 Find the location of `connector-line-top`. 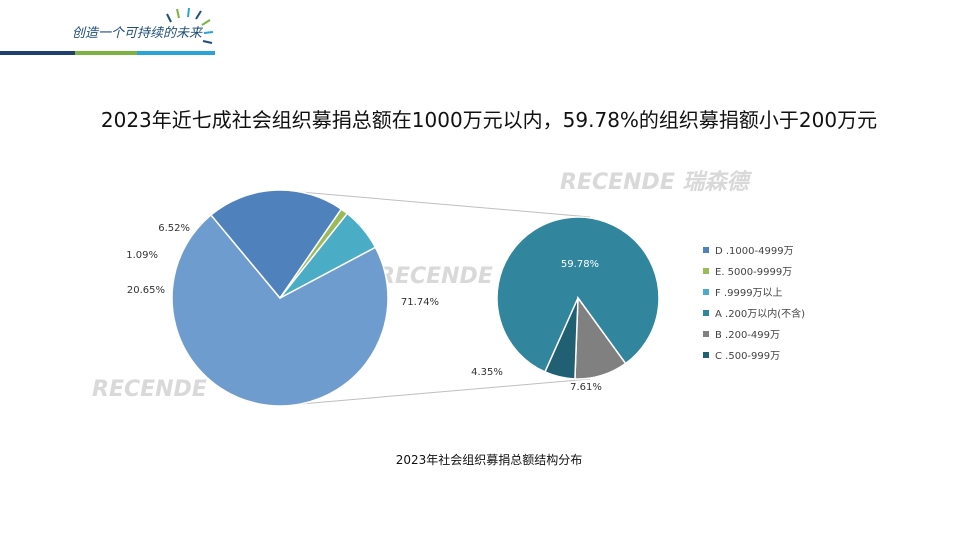

connector-line-top is located at coordinates (439, 204).